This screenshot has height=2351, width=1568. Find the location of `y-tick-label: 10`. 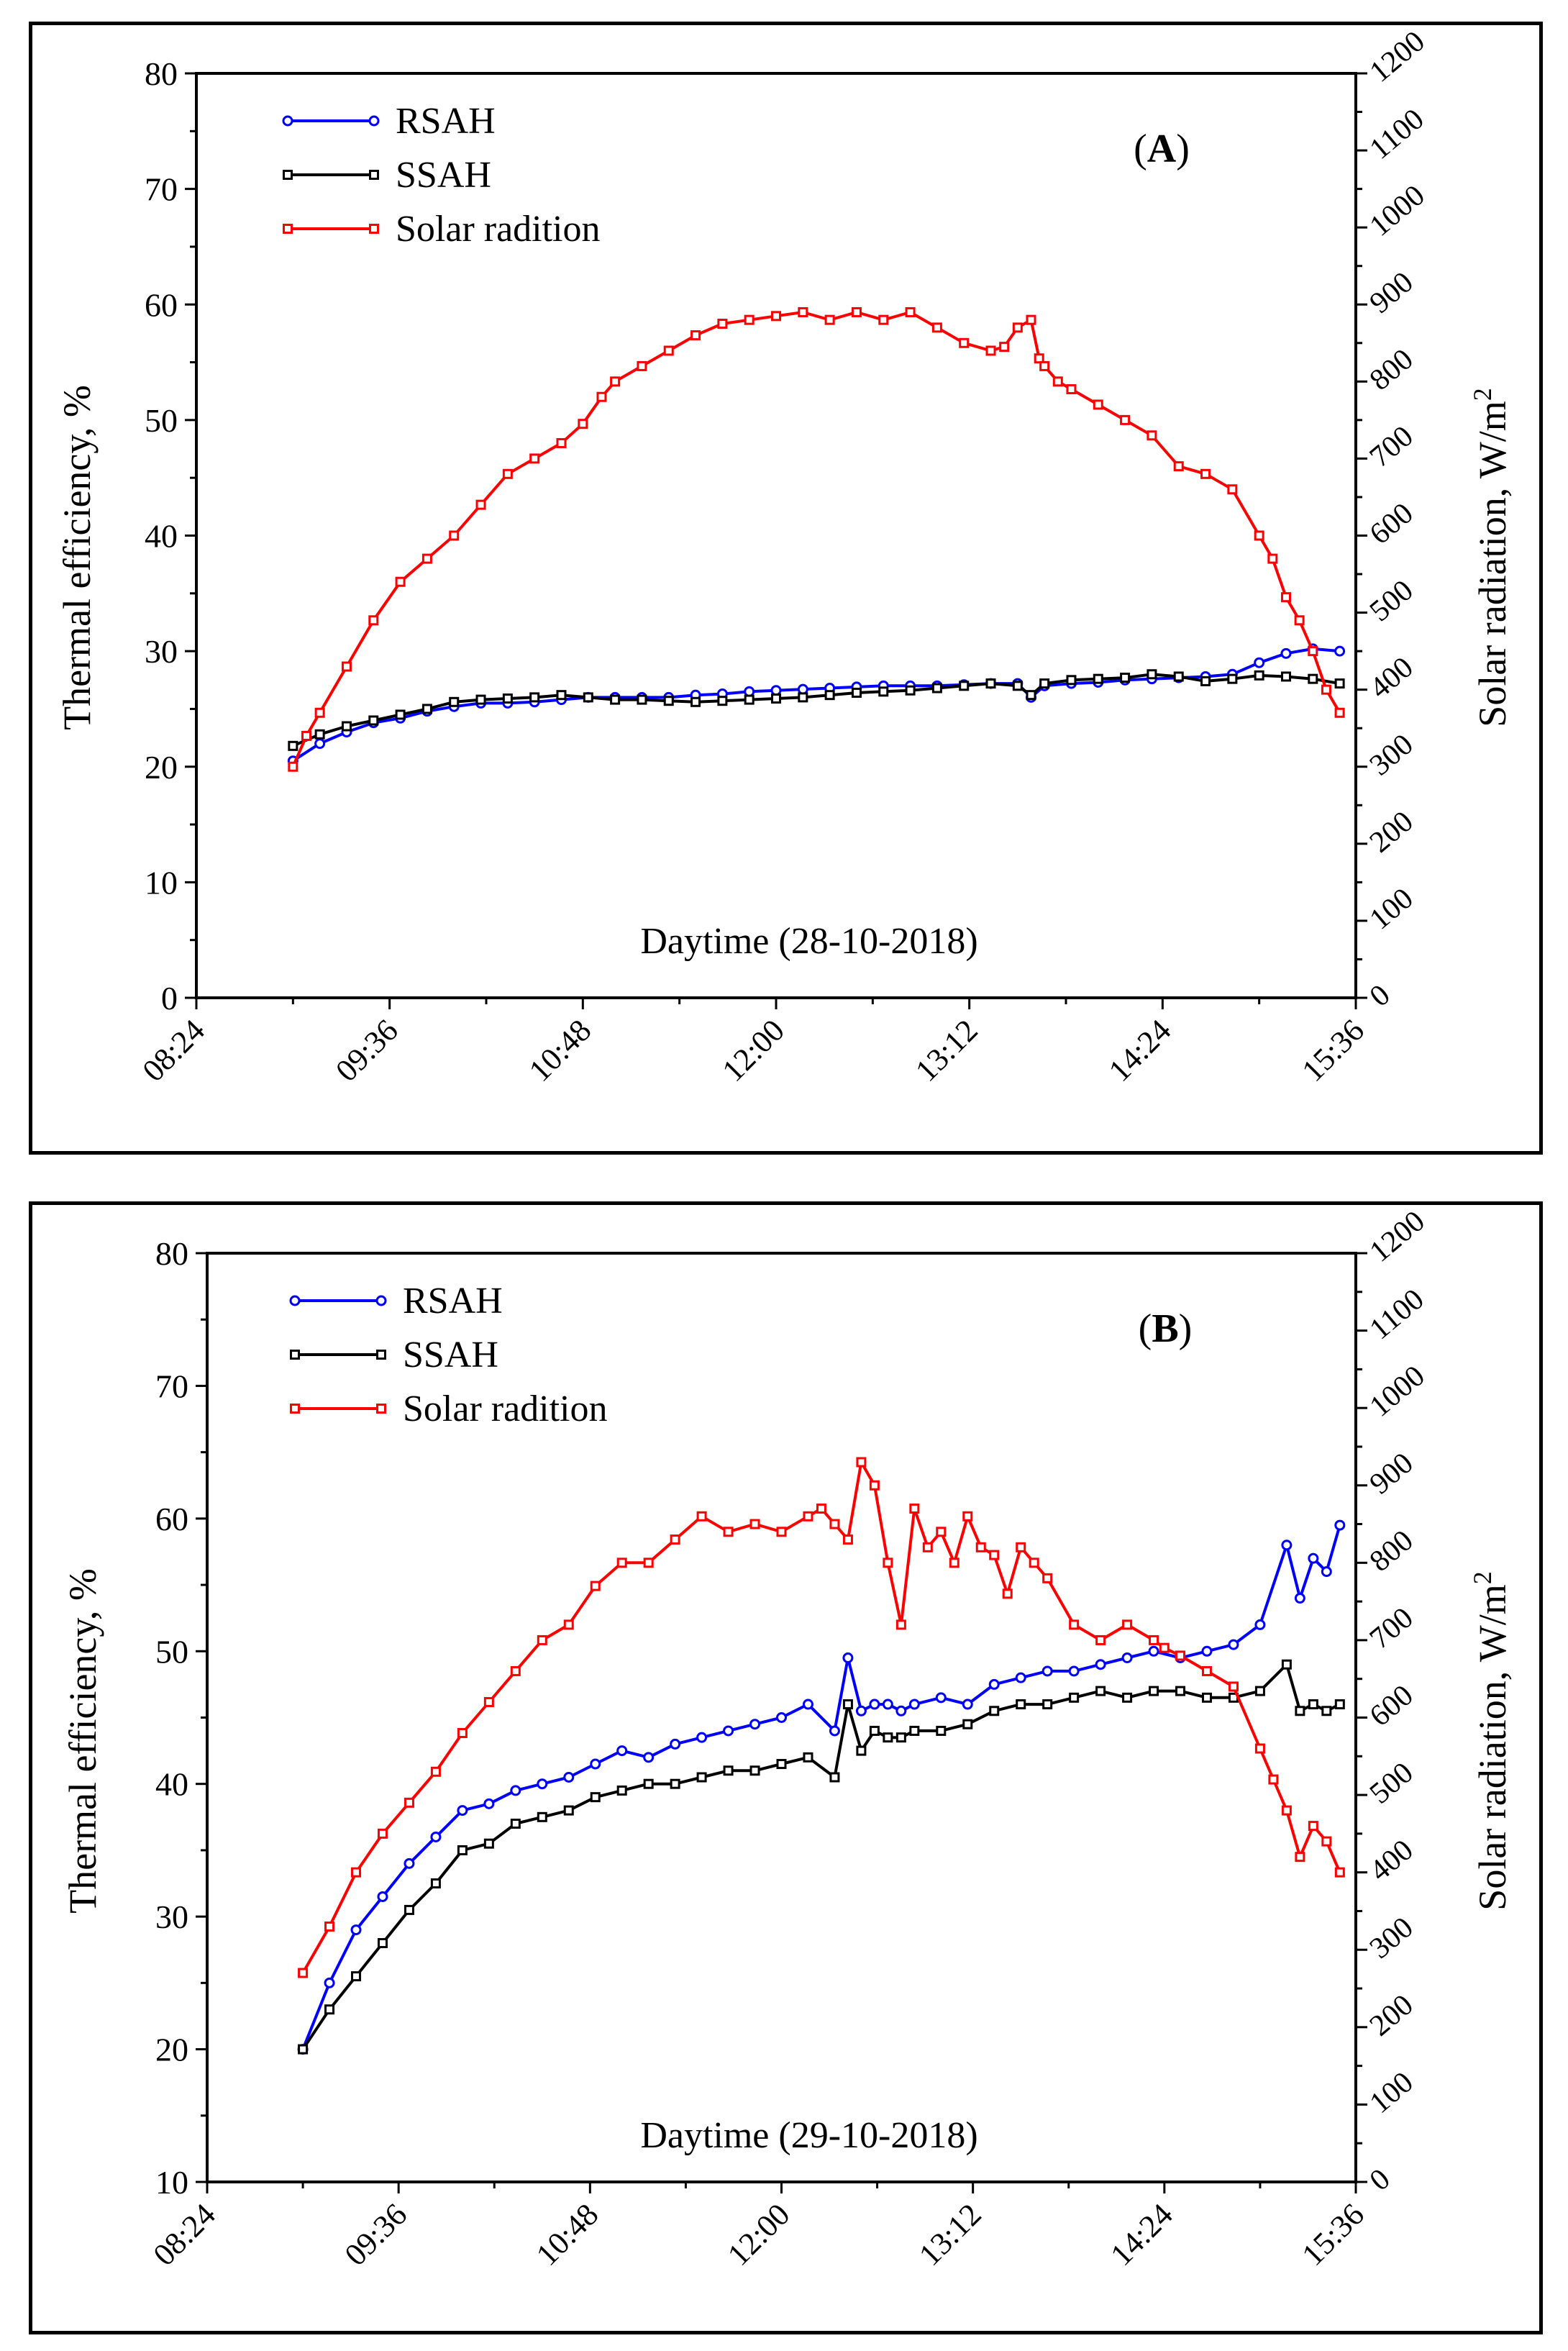

y-tick-label: 10 is located at coordinates (171, 2182).